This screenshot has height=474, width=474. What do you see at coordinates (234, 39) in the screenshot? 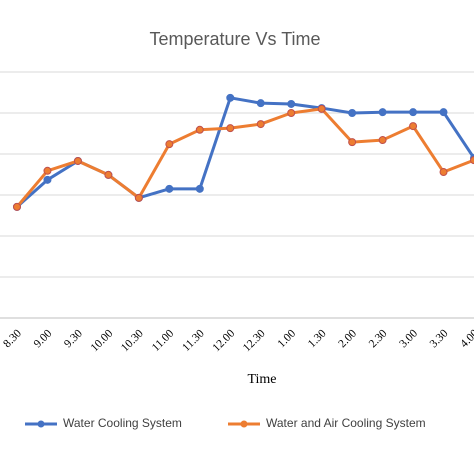
I see `chart-title: Temperature Vs Time` at bounding box center [234, 39].